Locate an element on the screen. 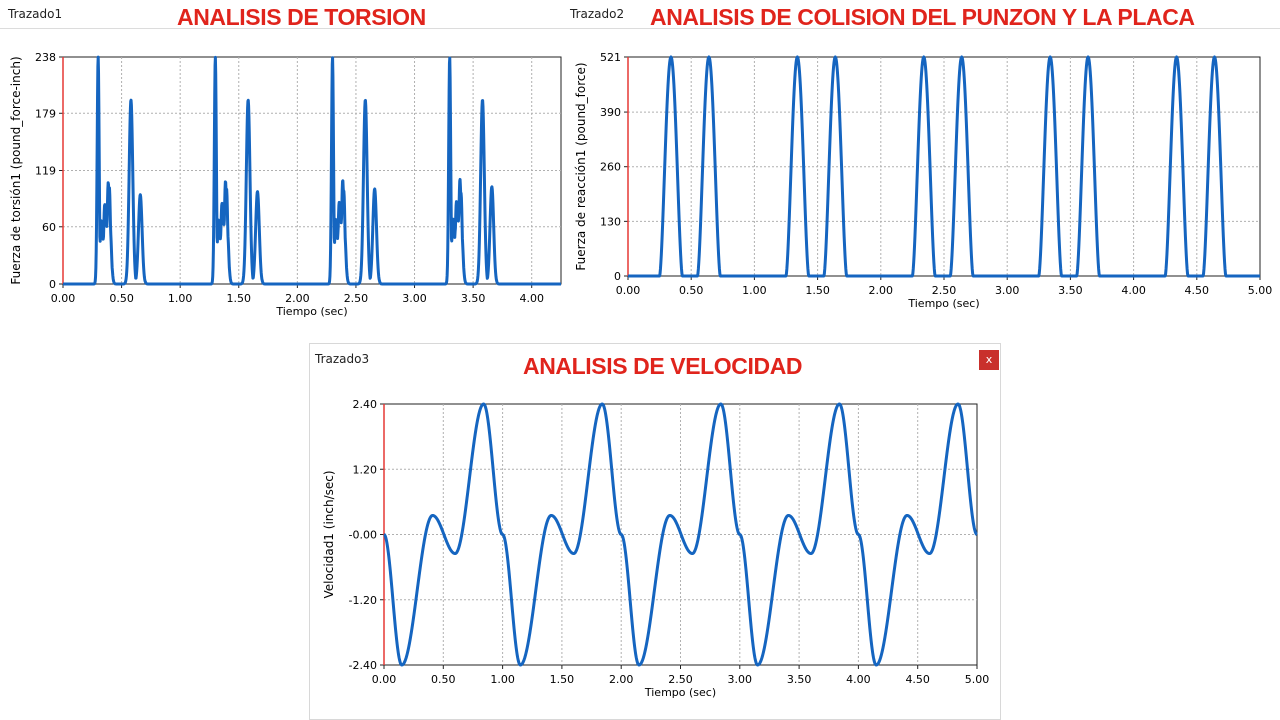  data-series-line is located at coordinates (312, 170).